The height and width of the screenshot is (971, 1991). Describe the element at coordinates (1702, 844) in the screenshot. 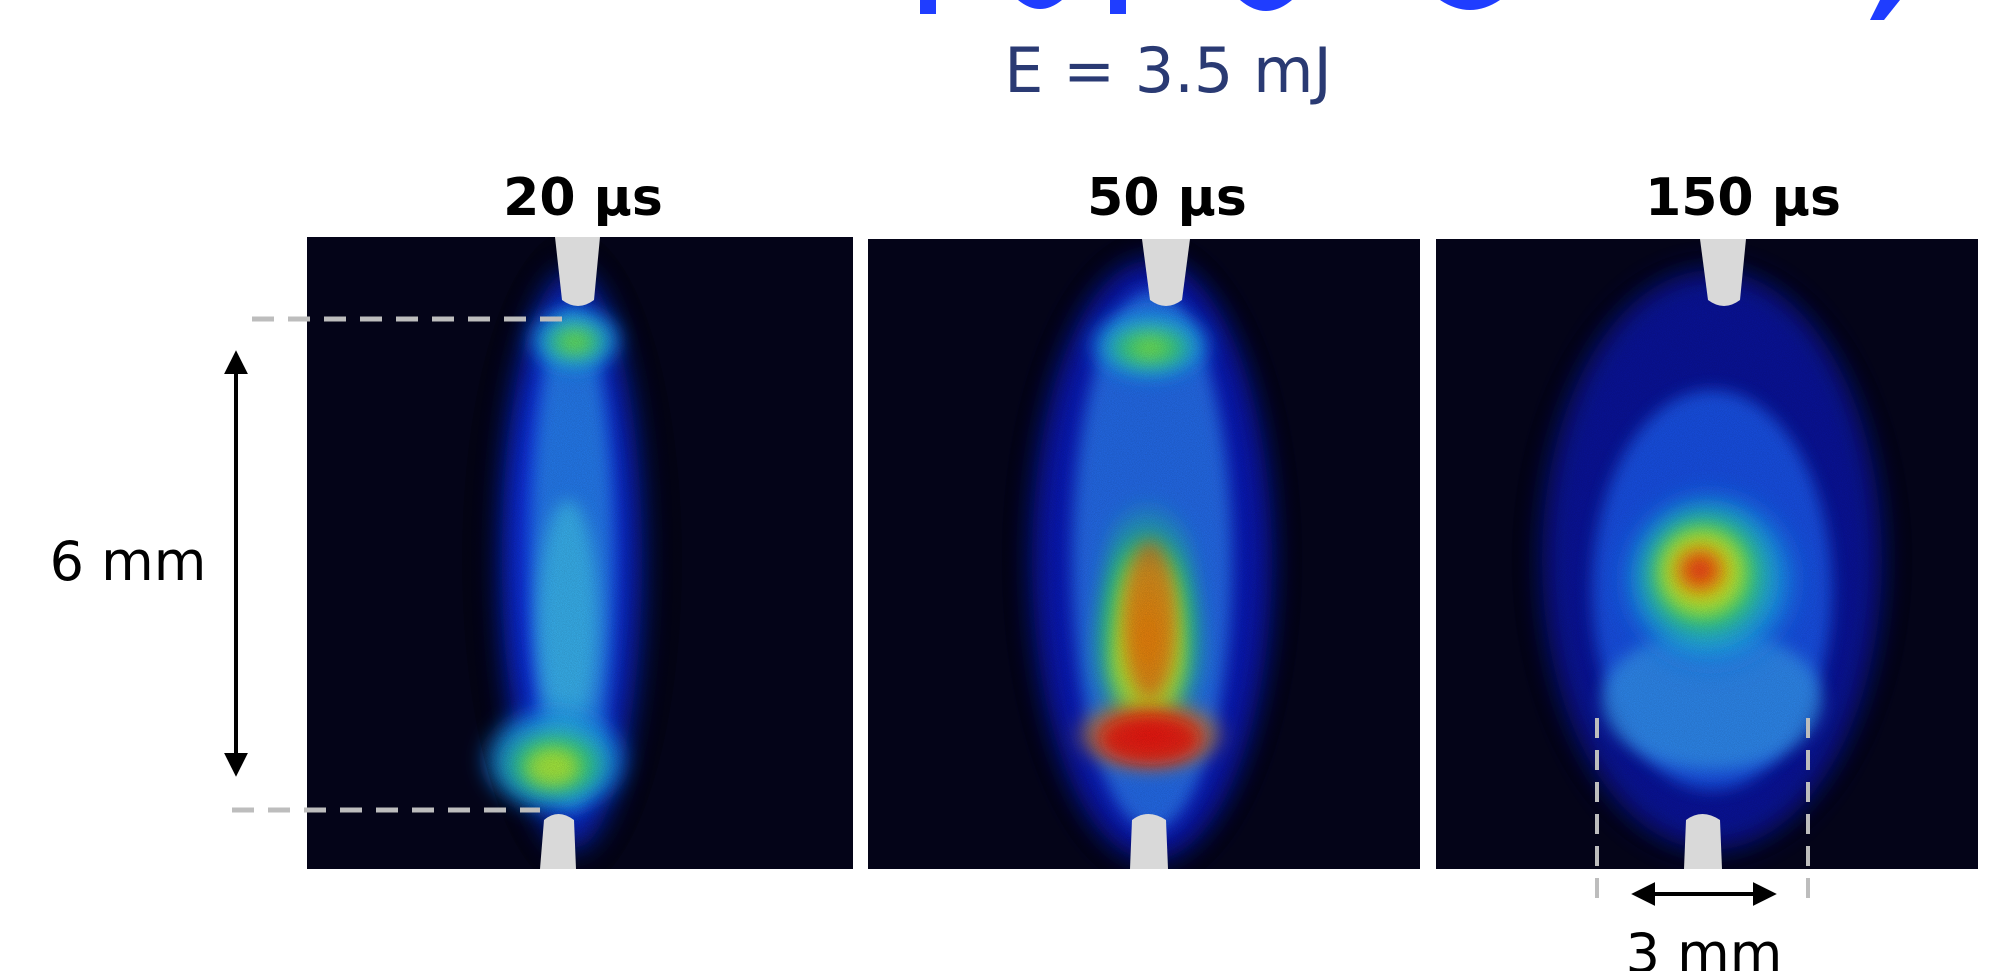

I see `width-dimension: 3 mm` at that location.